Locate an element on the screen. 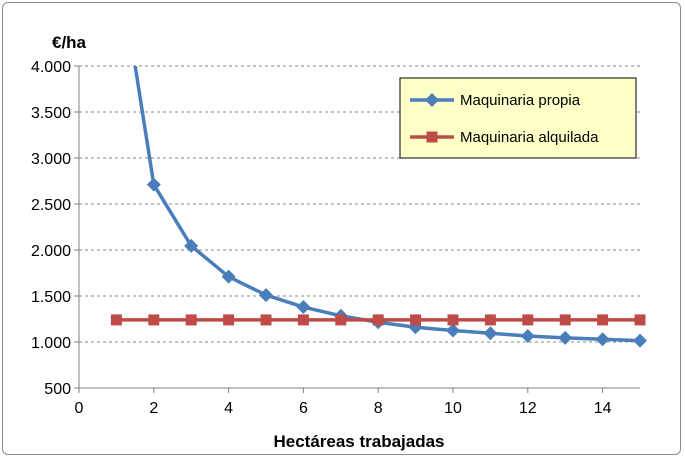 The height and width of the screenshot is (459, 685). x-tick-label: 4 is located at coordinates (228, 408).